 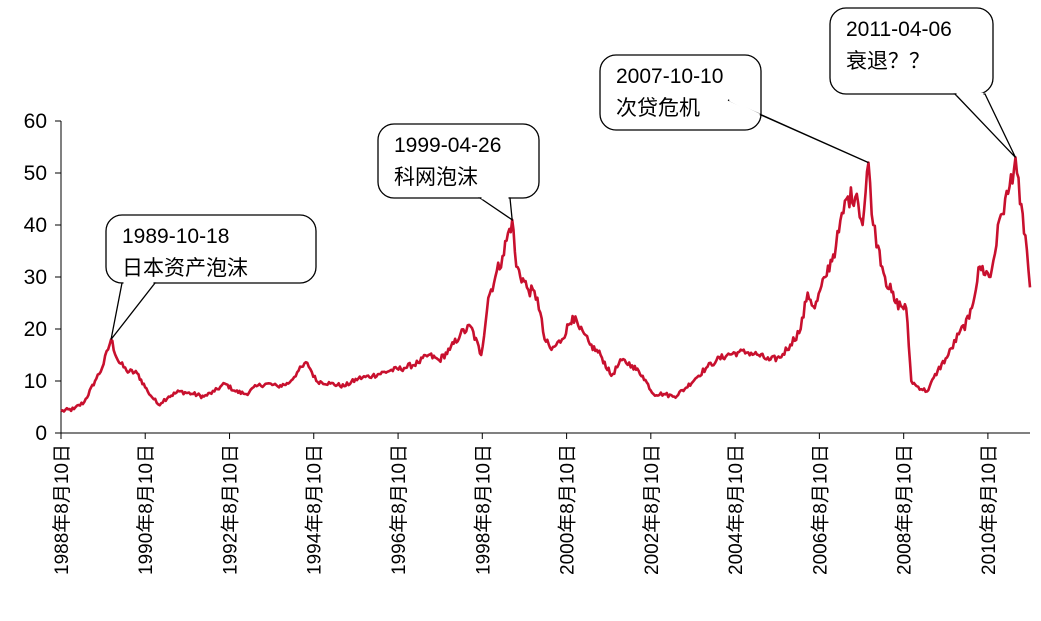 What do you see at coordinates (41, 433) in the screenshot?
I see `y-tick-label: 0` at bounding box center [41, 433].